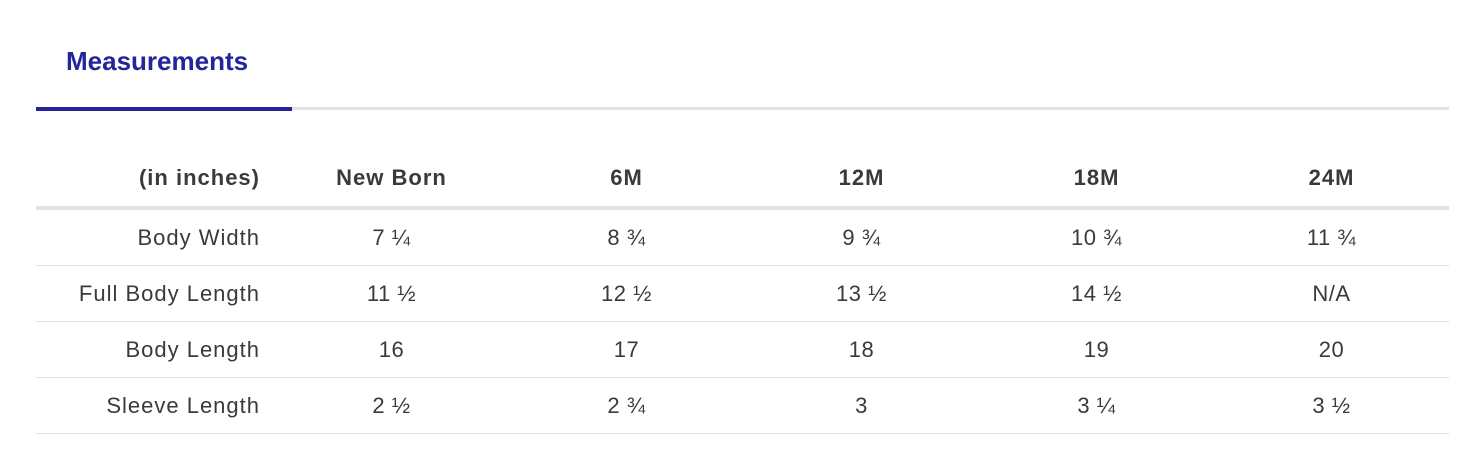 Image resolution: width=1468 pixels, height=454 pixels. Describe the element at coordinates (1331, 237) in the screenshot. I see `table-cell: 11 ¾` at that location.